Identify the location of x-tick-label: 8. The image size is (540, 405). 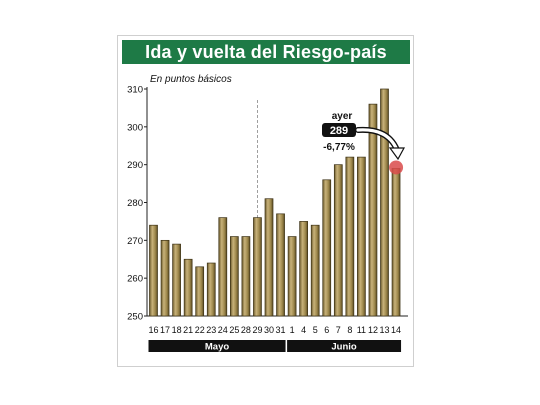
(349, 330).